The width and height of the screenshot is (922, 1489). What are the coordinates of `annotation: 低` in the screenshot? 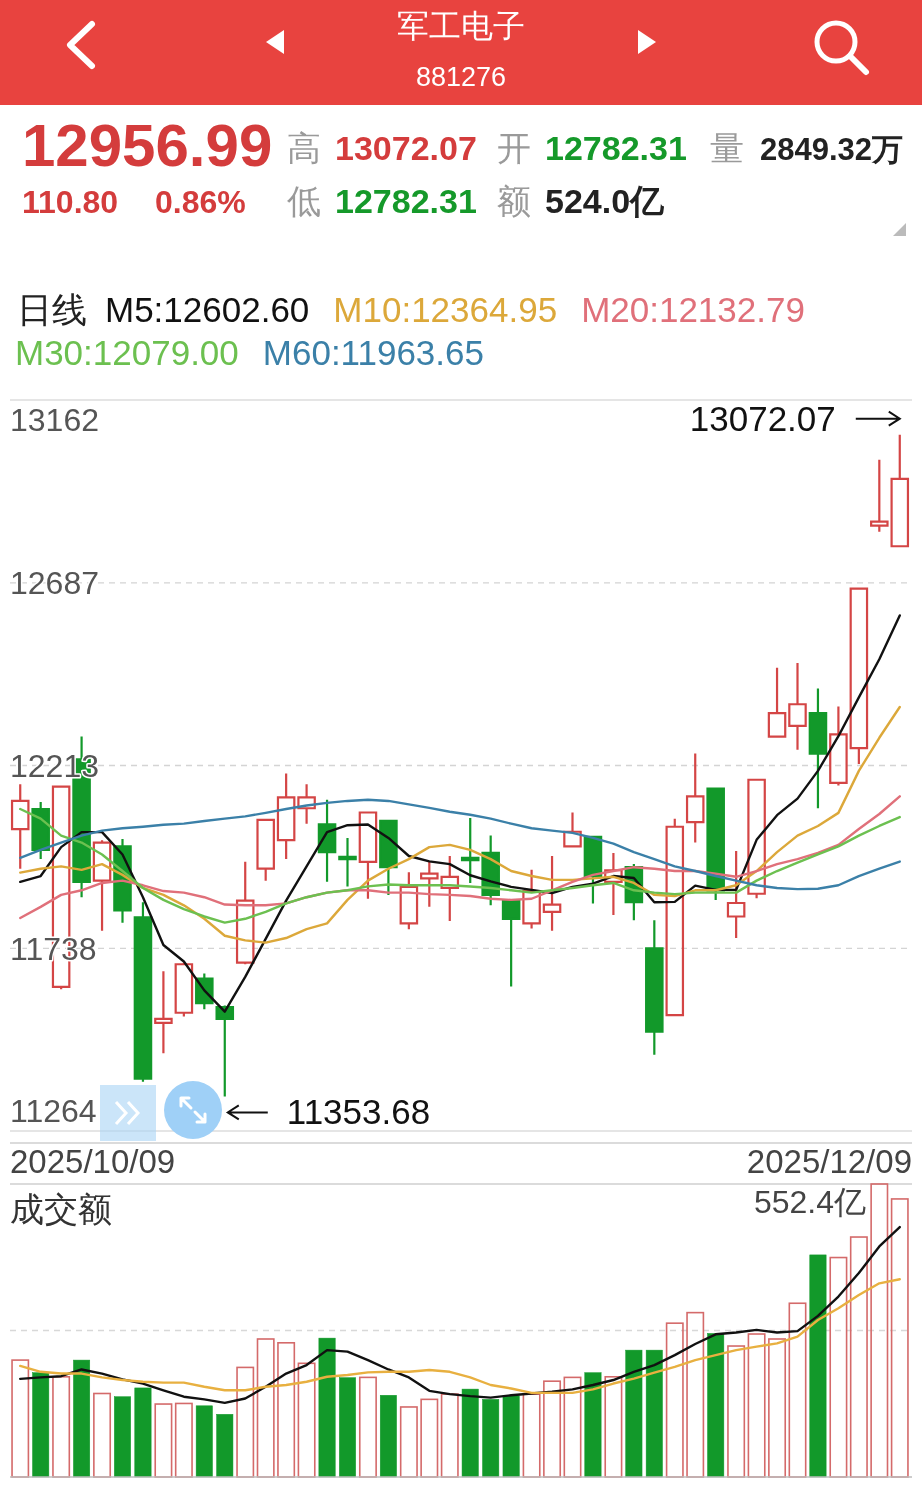 It's located at (304, 201).